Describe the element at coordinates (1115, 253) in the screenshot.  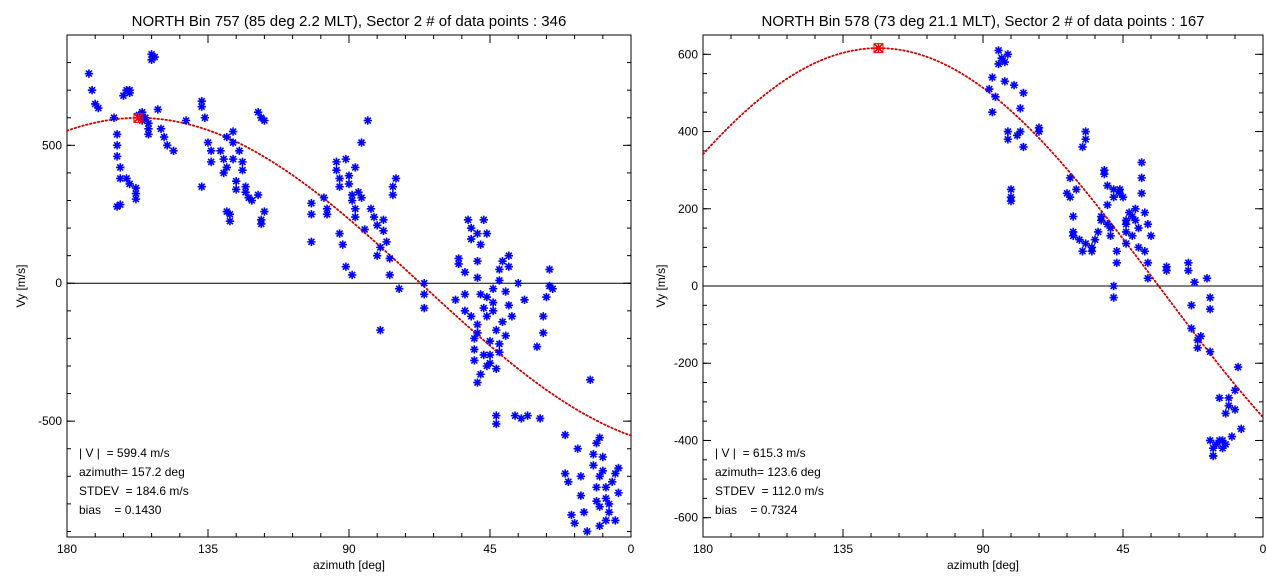
I see `data-points` at that location.